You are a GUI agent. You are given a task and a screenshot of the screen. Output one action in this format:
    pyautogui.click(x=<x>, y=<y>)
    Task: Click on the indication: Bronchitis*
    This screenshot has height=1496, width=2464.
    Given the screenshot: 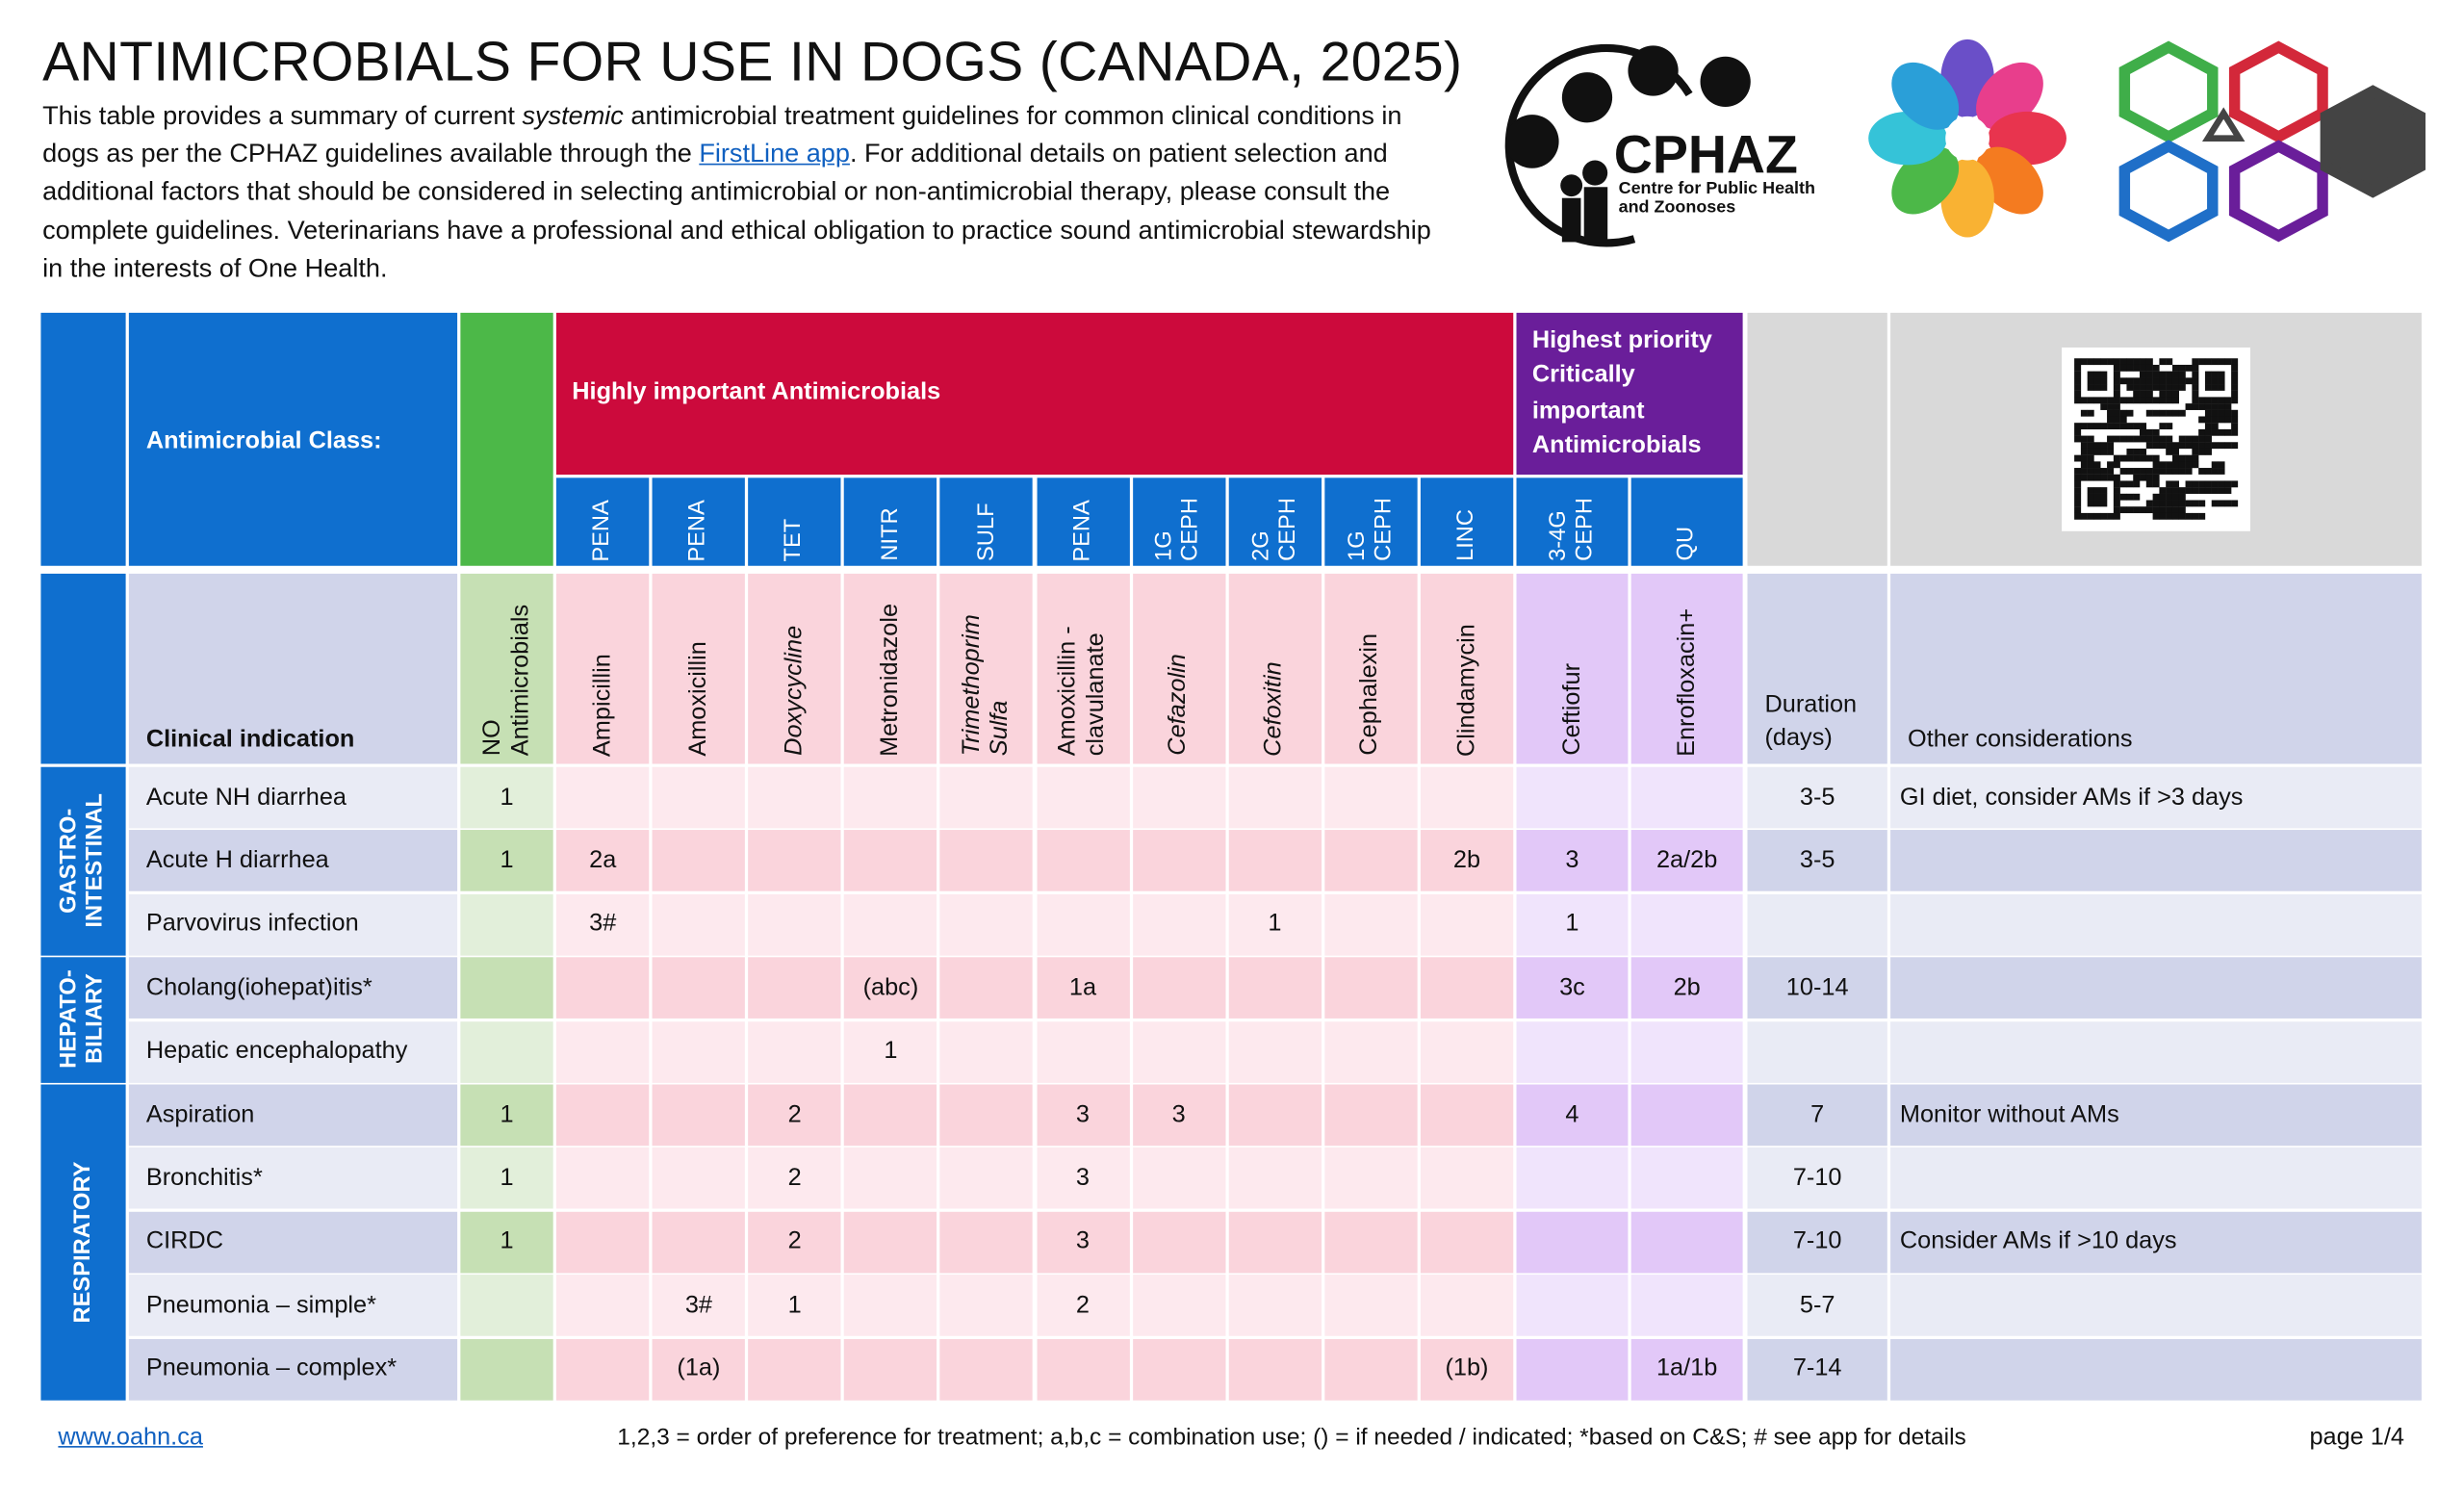 What is the action you would take?
    pyautogui.click(x=204, y=1178)
    